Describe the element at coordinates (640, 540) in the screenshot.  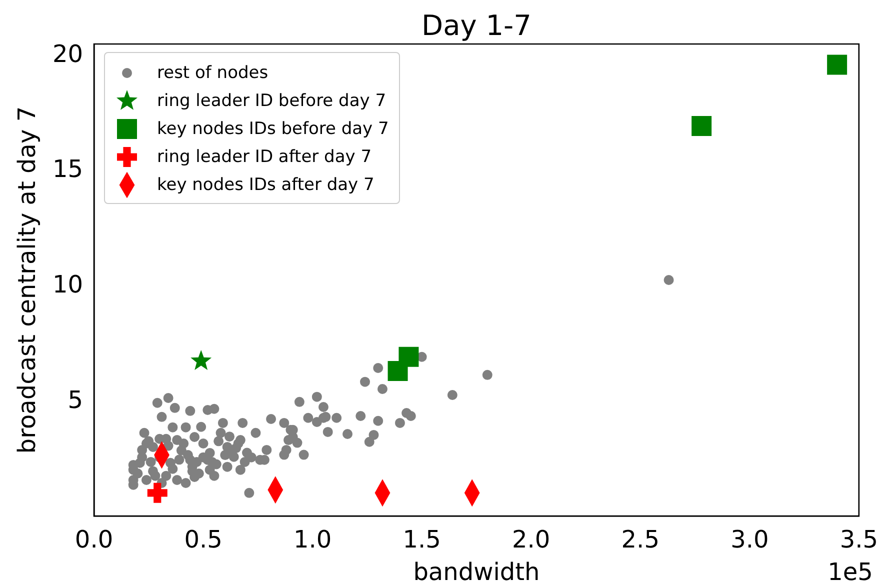
I see `x-tick-label: 2.5` at that location.